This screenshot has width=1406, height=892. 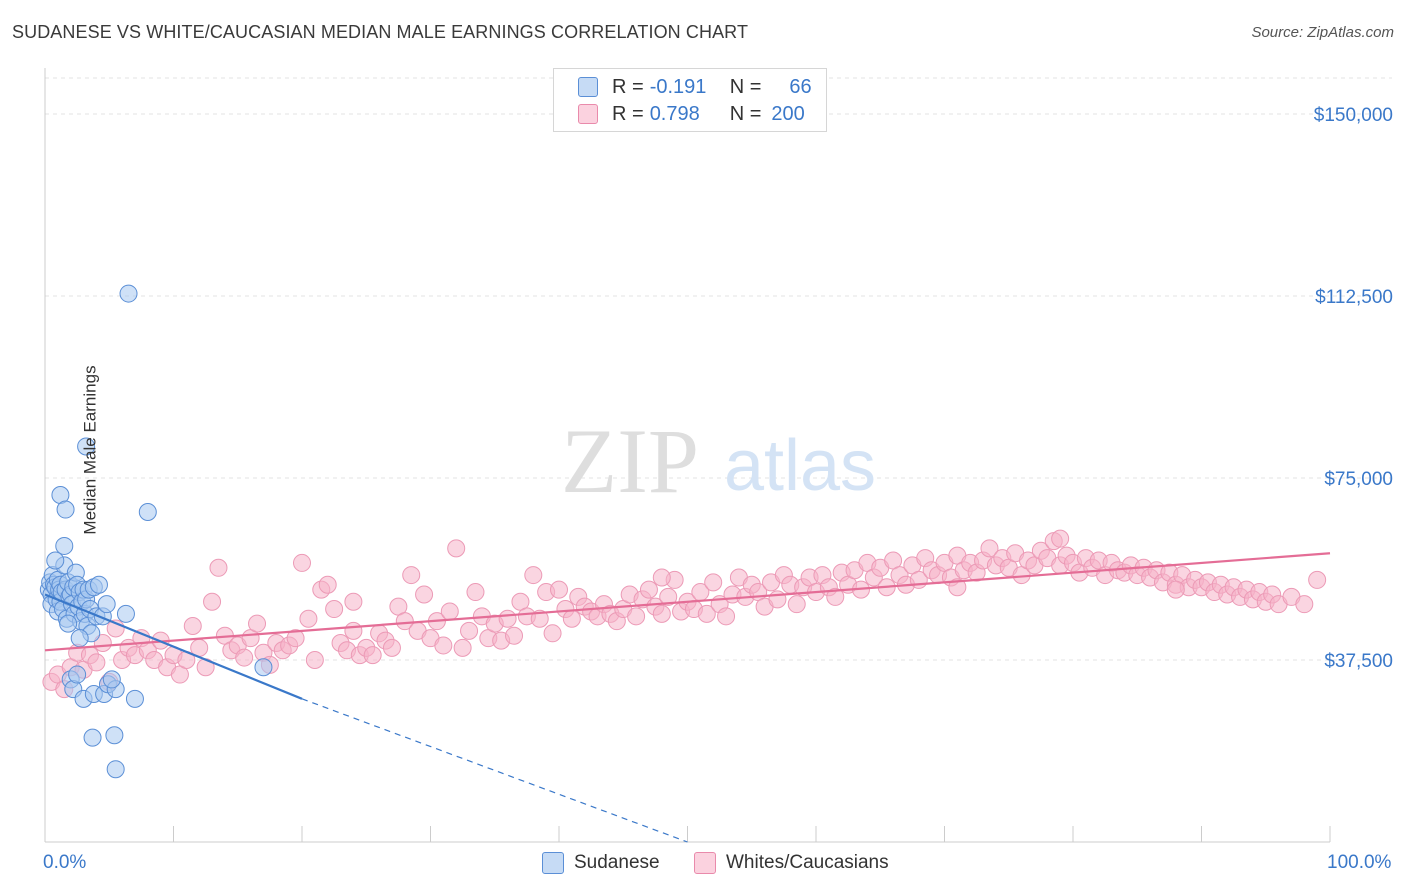 What do you see at coordinates (800, 466) in the screenshot?
I see `watermark-atlas: atlas` at bounding box center [800, 466].